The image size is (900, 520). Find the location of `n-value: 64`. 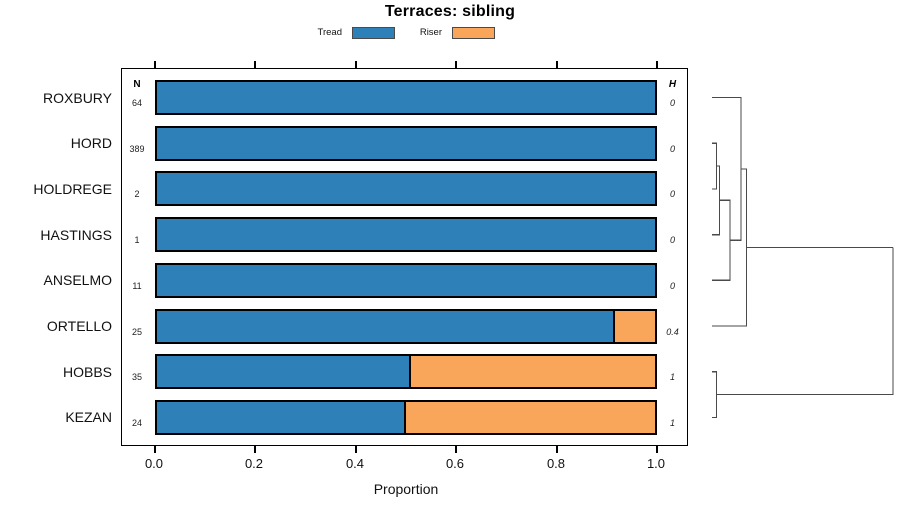

n-value: 64 is located at coordinates (136, 103).